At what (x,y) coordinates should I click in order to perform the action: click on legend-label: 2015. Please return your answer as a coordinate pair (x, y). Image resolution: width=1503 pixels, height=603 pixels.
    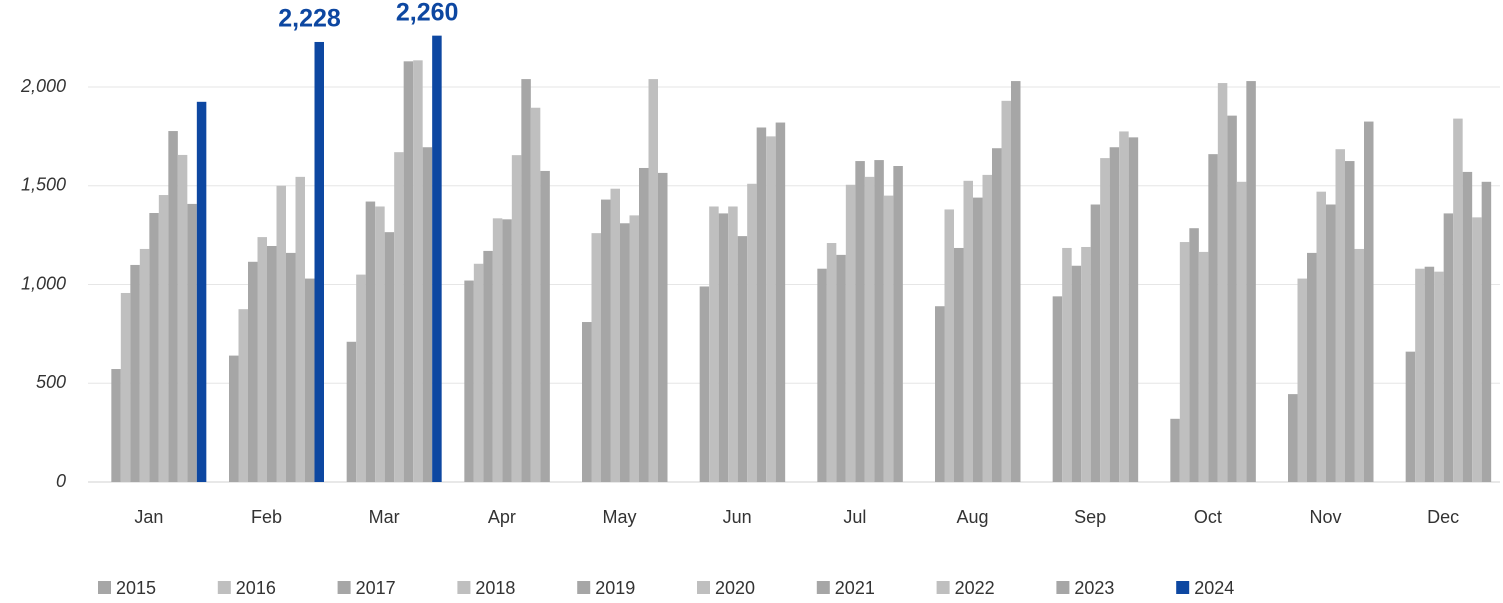
    Looking at the image, I should click on (136, 588).